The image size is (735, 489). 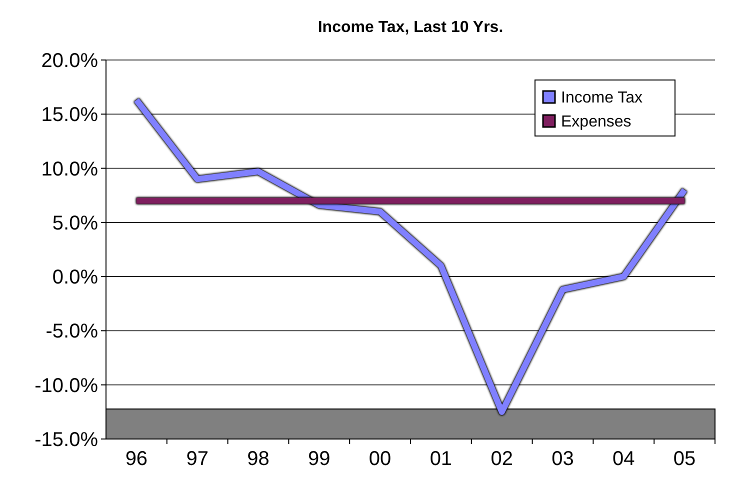 What do you see at coordinates (623, 459) in the screenshot?
I see `x-tick-label: 04` at bounding box center [623, 459].